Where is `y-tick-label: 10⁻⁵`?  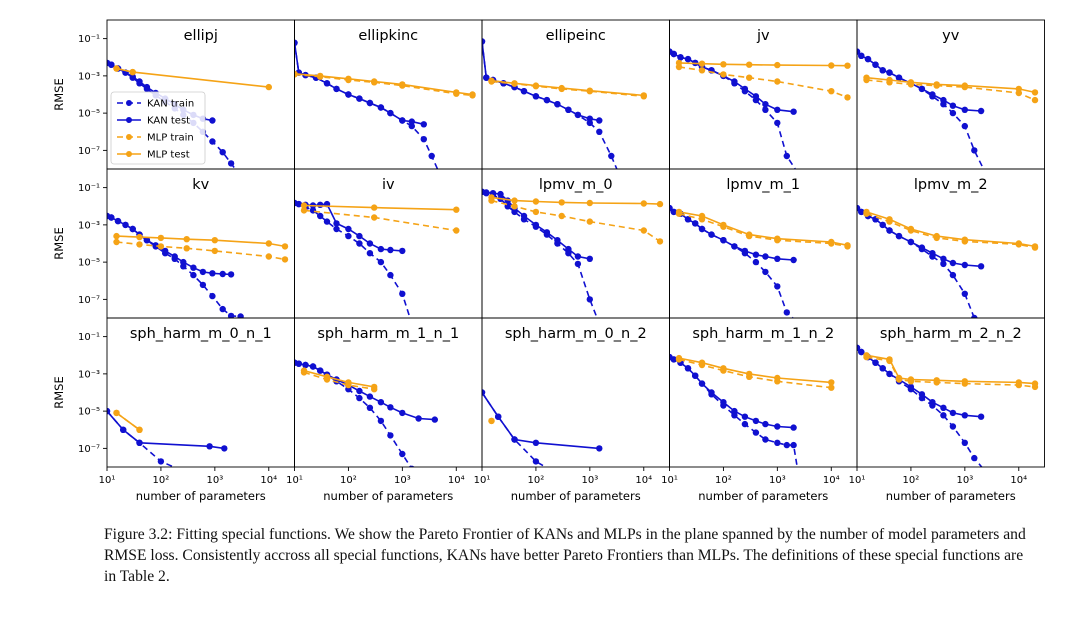 y-tick-label: 10⁻⁵ is located at coordinates (89, 412).